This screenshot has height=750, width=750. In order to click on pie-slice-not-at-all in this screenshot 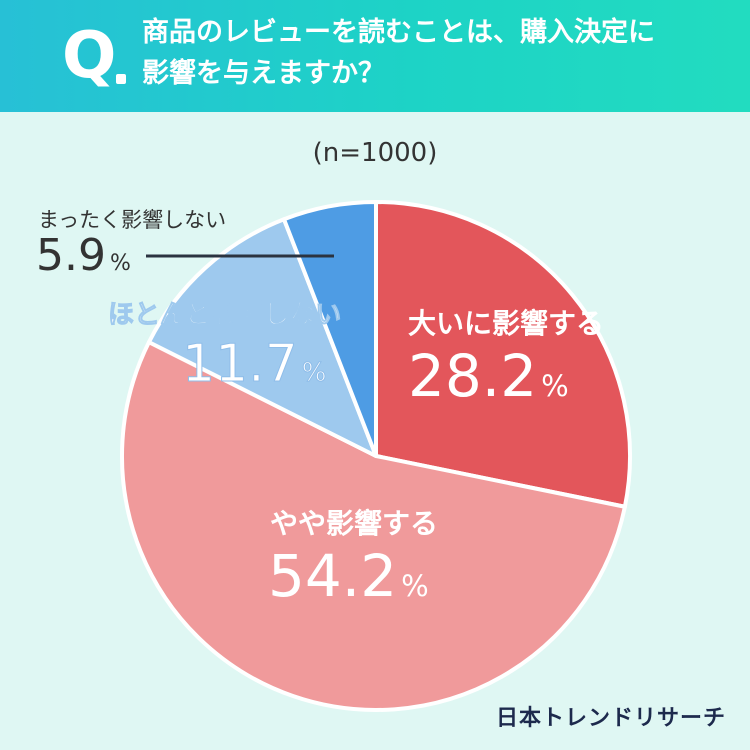, I will do `click(329, 329)`.